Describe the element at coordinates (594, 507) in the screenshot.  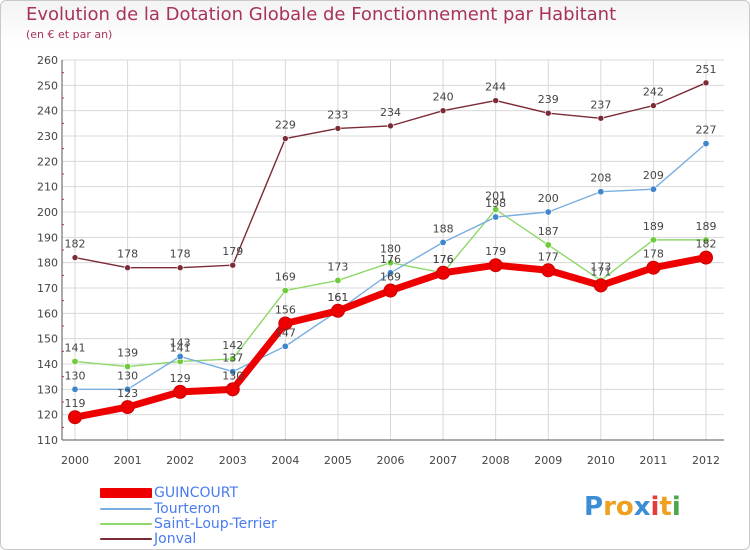
I see `logo-letter: P` at that location.